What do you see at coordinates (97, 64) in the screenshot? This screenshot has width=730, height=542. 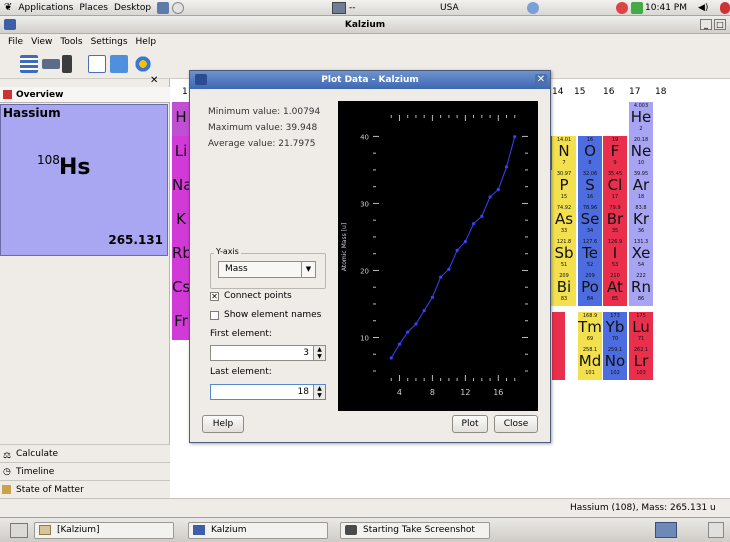 I see `plot-icon` at bounding box center [97, 64].